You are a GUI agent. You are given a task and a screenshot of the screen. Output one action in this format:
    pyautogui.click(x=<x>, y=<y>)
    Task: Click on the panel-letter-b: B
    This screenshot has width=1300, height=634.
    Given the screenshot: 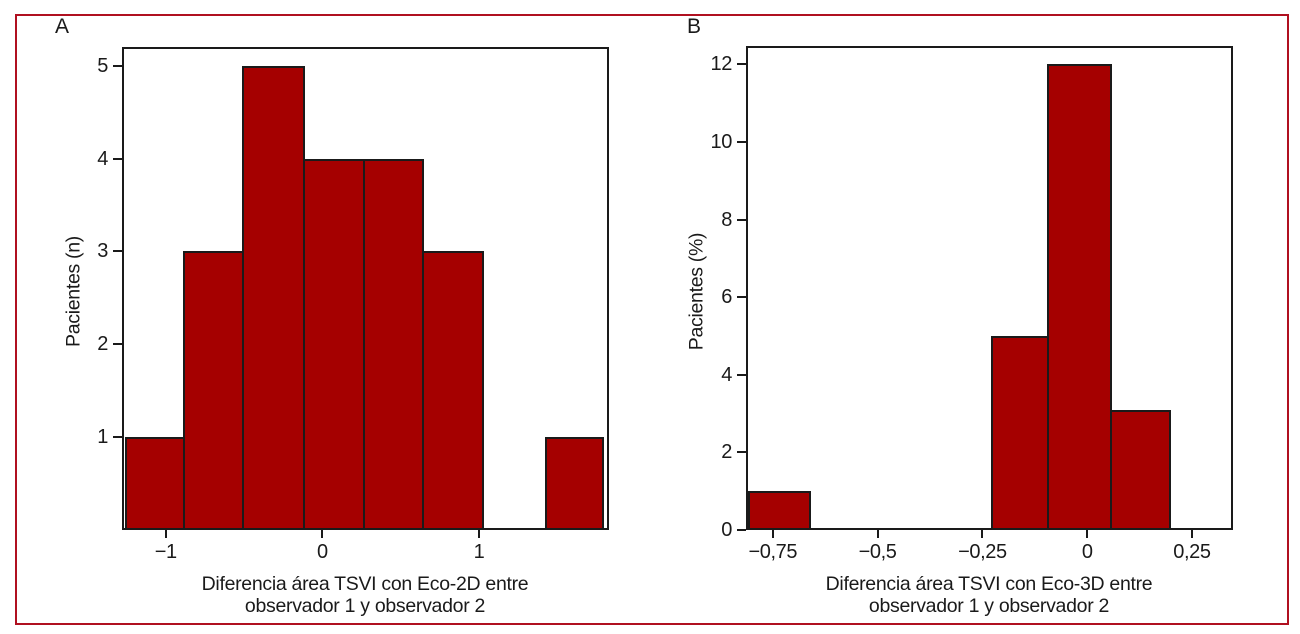 What is the action you would take?
    pyautogui.click(x=694, y=26)
    